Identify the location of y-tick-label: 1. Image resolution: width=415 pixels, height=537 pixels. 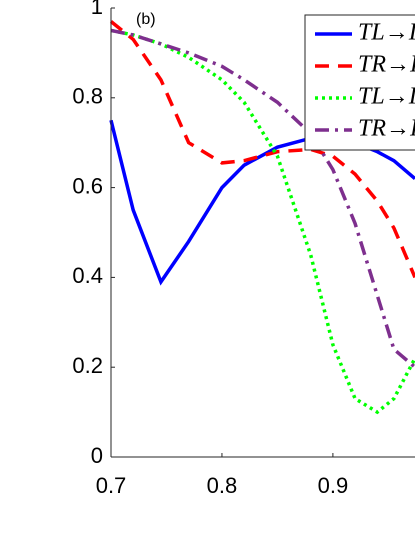
(97, 9).